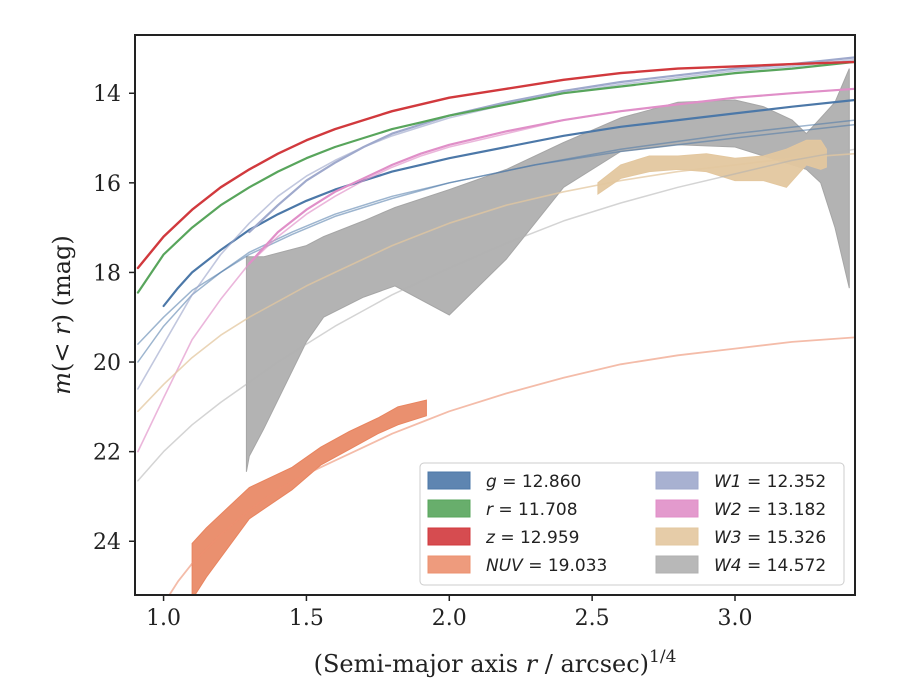 This screenshot has width=900, height=700. Describe the element at coordinates (532, 538) in the screenshot. I see `legend-label-z: z = 12.959` at that location.